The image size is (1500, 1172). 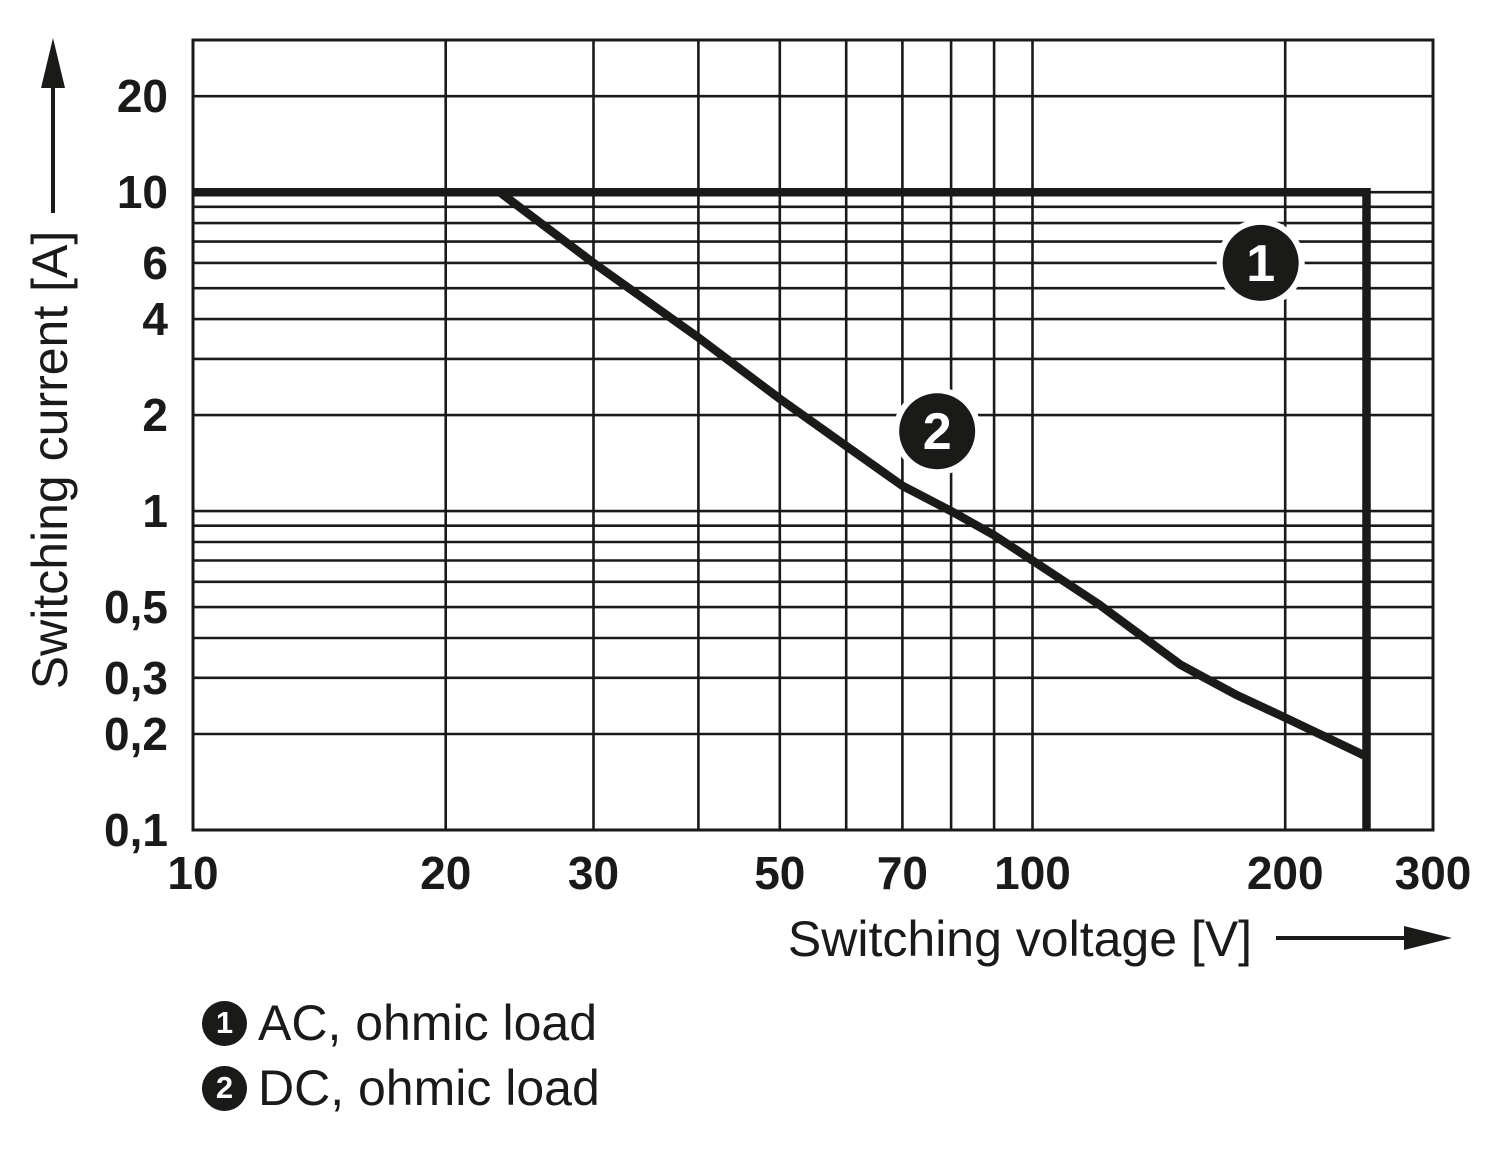 I want to click on y-tick-label: 20, so click(x=142, y=96).